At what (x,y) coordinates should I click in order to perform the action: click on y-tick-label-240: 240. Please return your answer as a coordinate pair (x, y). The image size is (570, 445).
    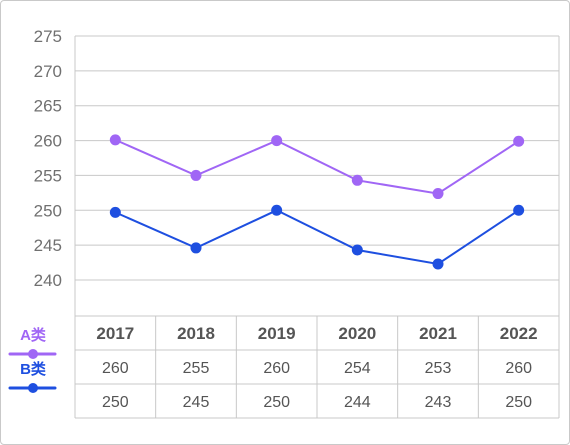
    Looking at the image, I should click on (48, 280).